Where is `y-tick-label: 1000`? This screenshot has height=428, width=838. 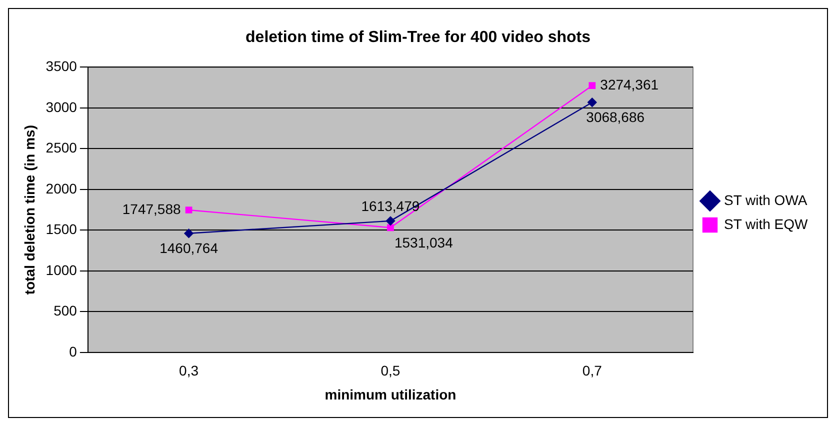
y-tick-label: 1000 is located at coordinates (62, 270).